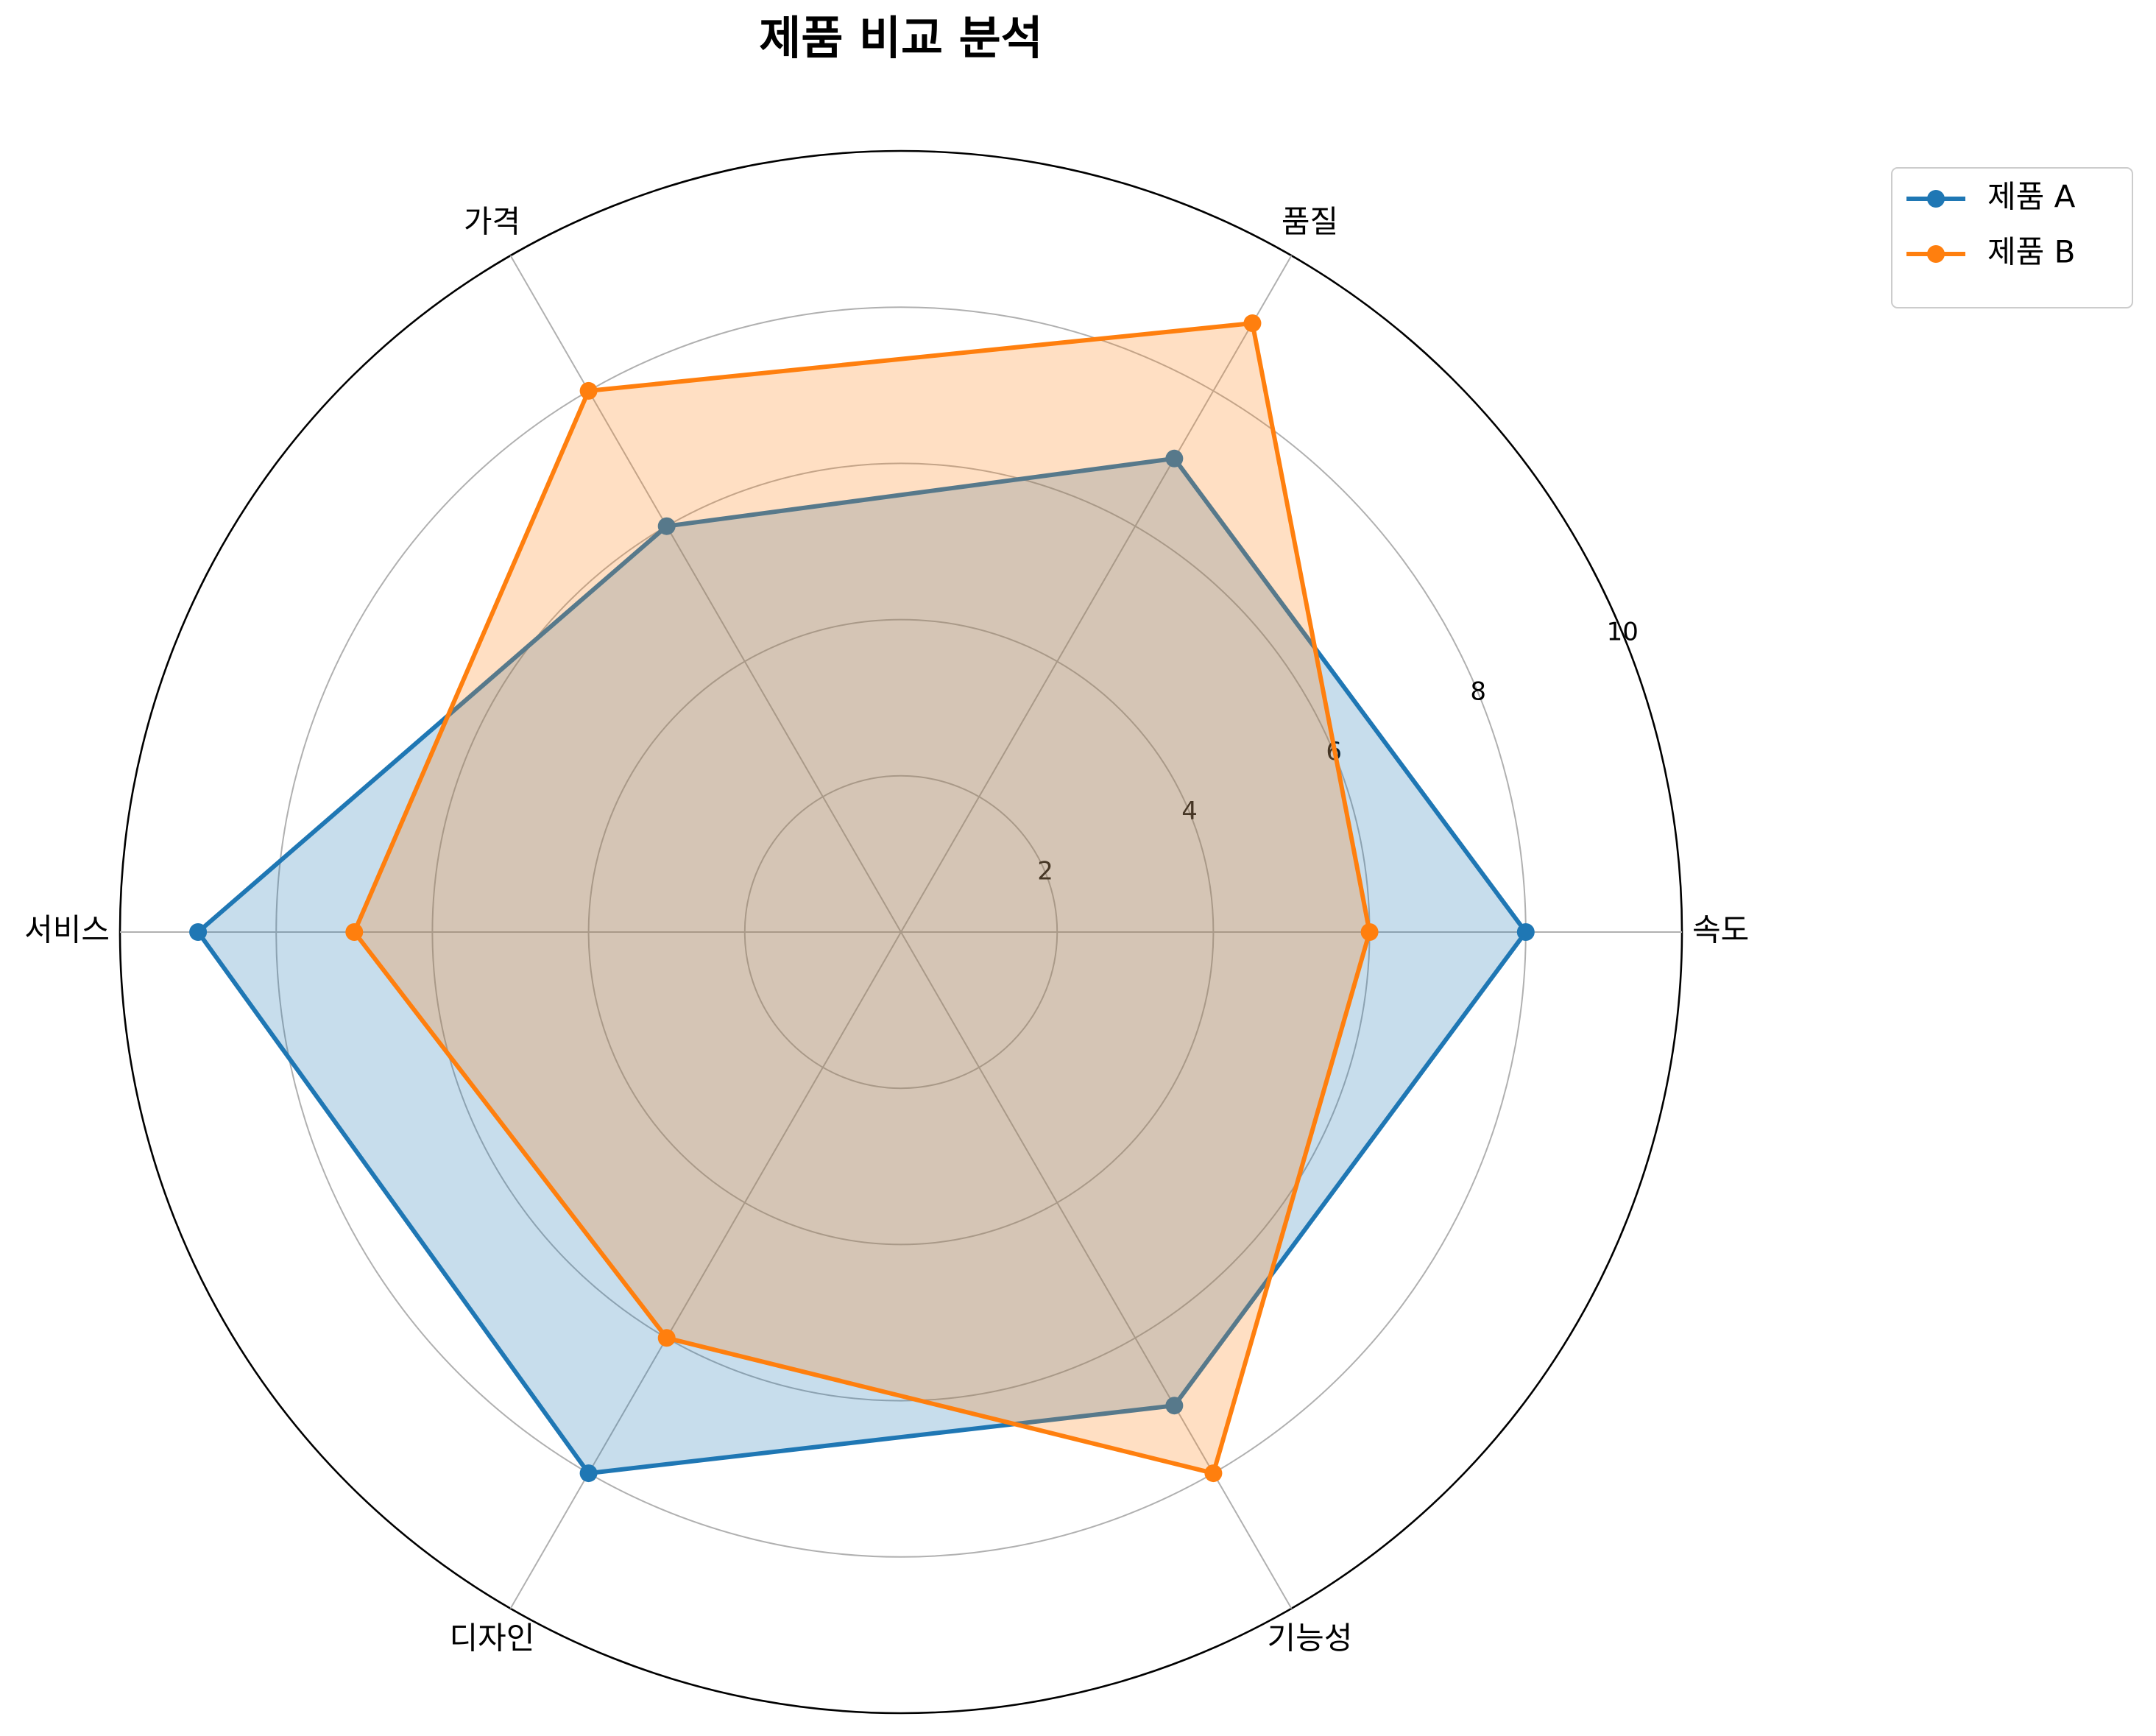 The width and height of the screenshot is (2156, 1736). What do you see at coordinates (67, 930) in the screenshot?
I see `category-label: 서비스` at bounding box center [67, 930].